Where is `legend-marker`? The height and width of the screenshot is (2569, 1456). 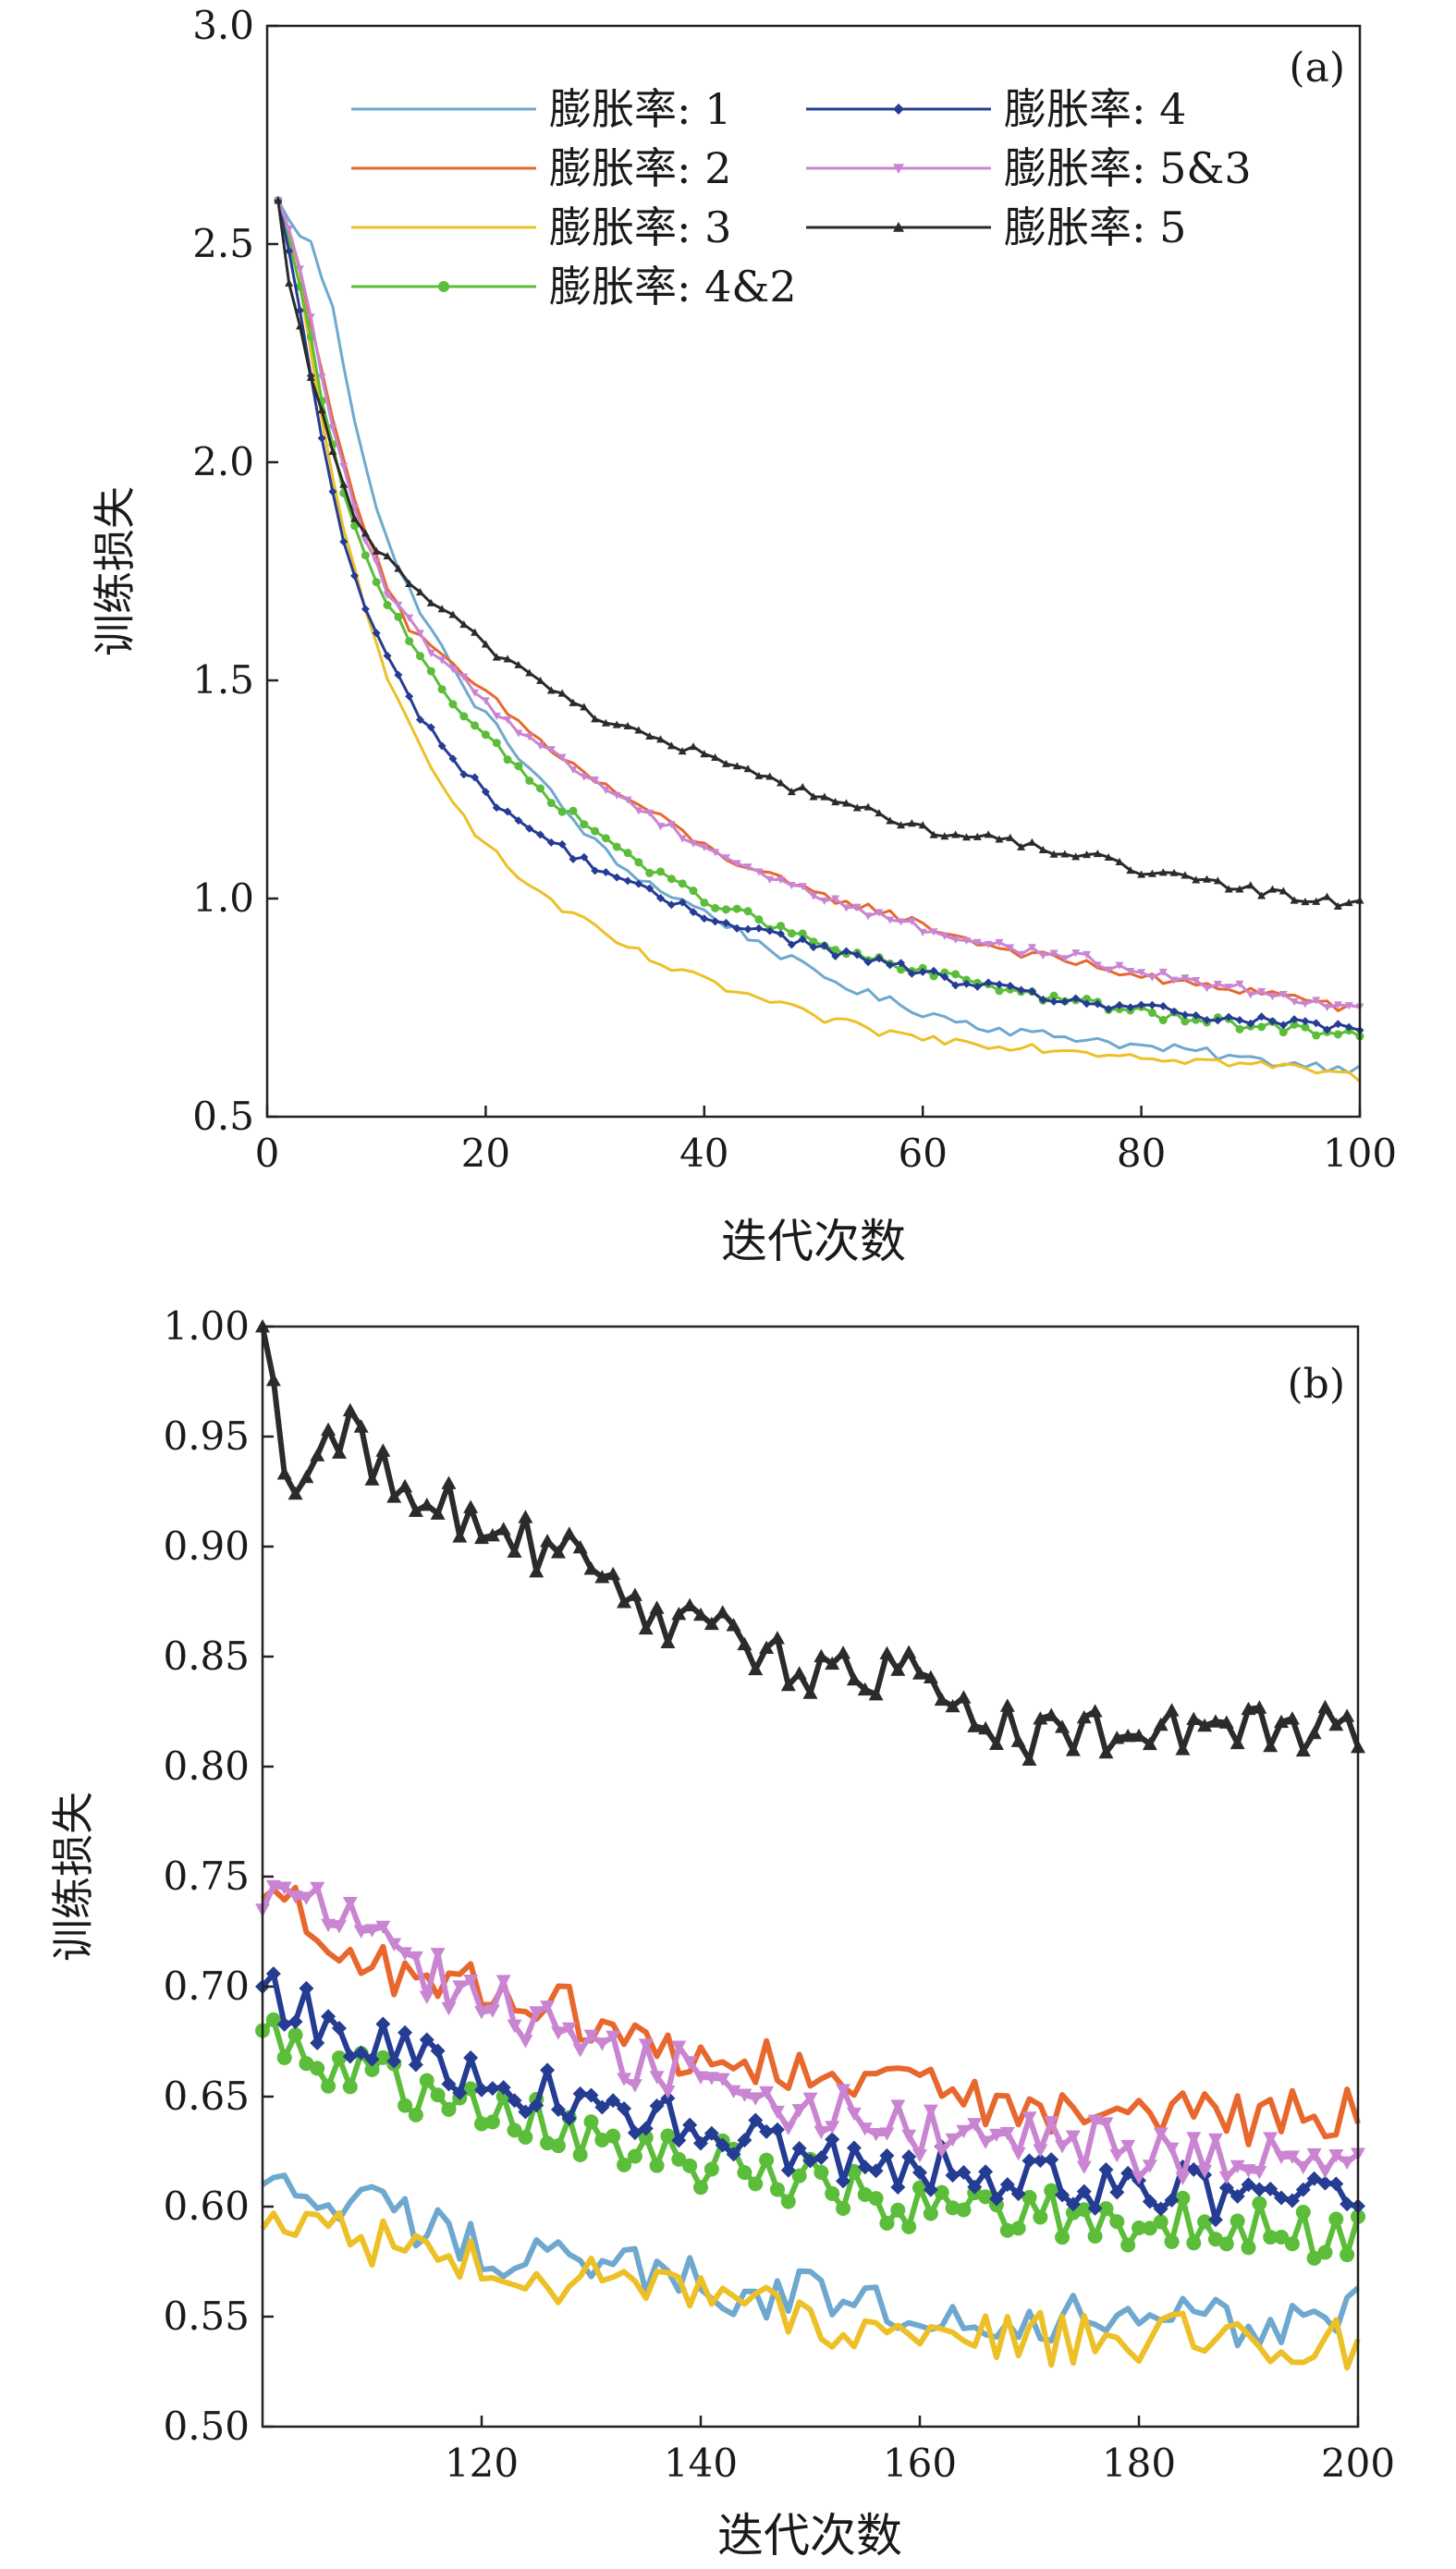
legend-marker is located at coordinates (898, 227).